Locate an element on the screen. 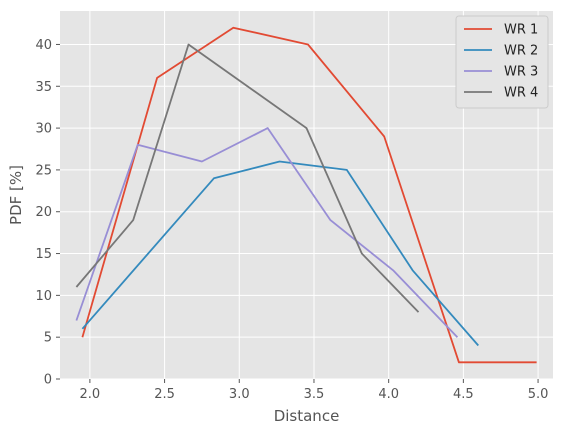  y-tick-label: 10 is located at coordinates (43, 296).